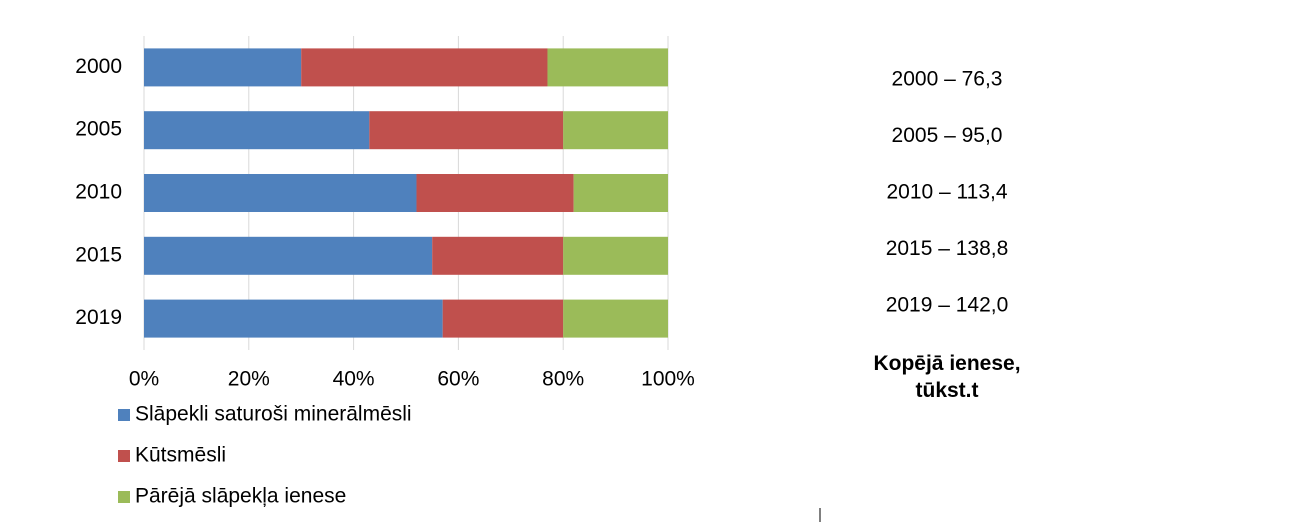 The width and height of the screenshot is (1298, 524). Describe the element at coordinates (354, 379) in the screenshot. I see `x-tick-label: 40%` at that location.